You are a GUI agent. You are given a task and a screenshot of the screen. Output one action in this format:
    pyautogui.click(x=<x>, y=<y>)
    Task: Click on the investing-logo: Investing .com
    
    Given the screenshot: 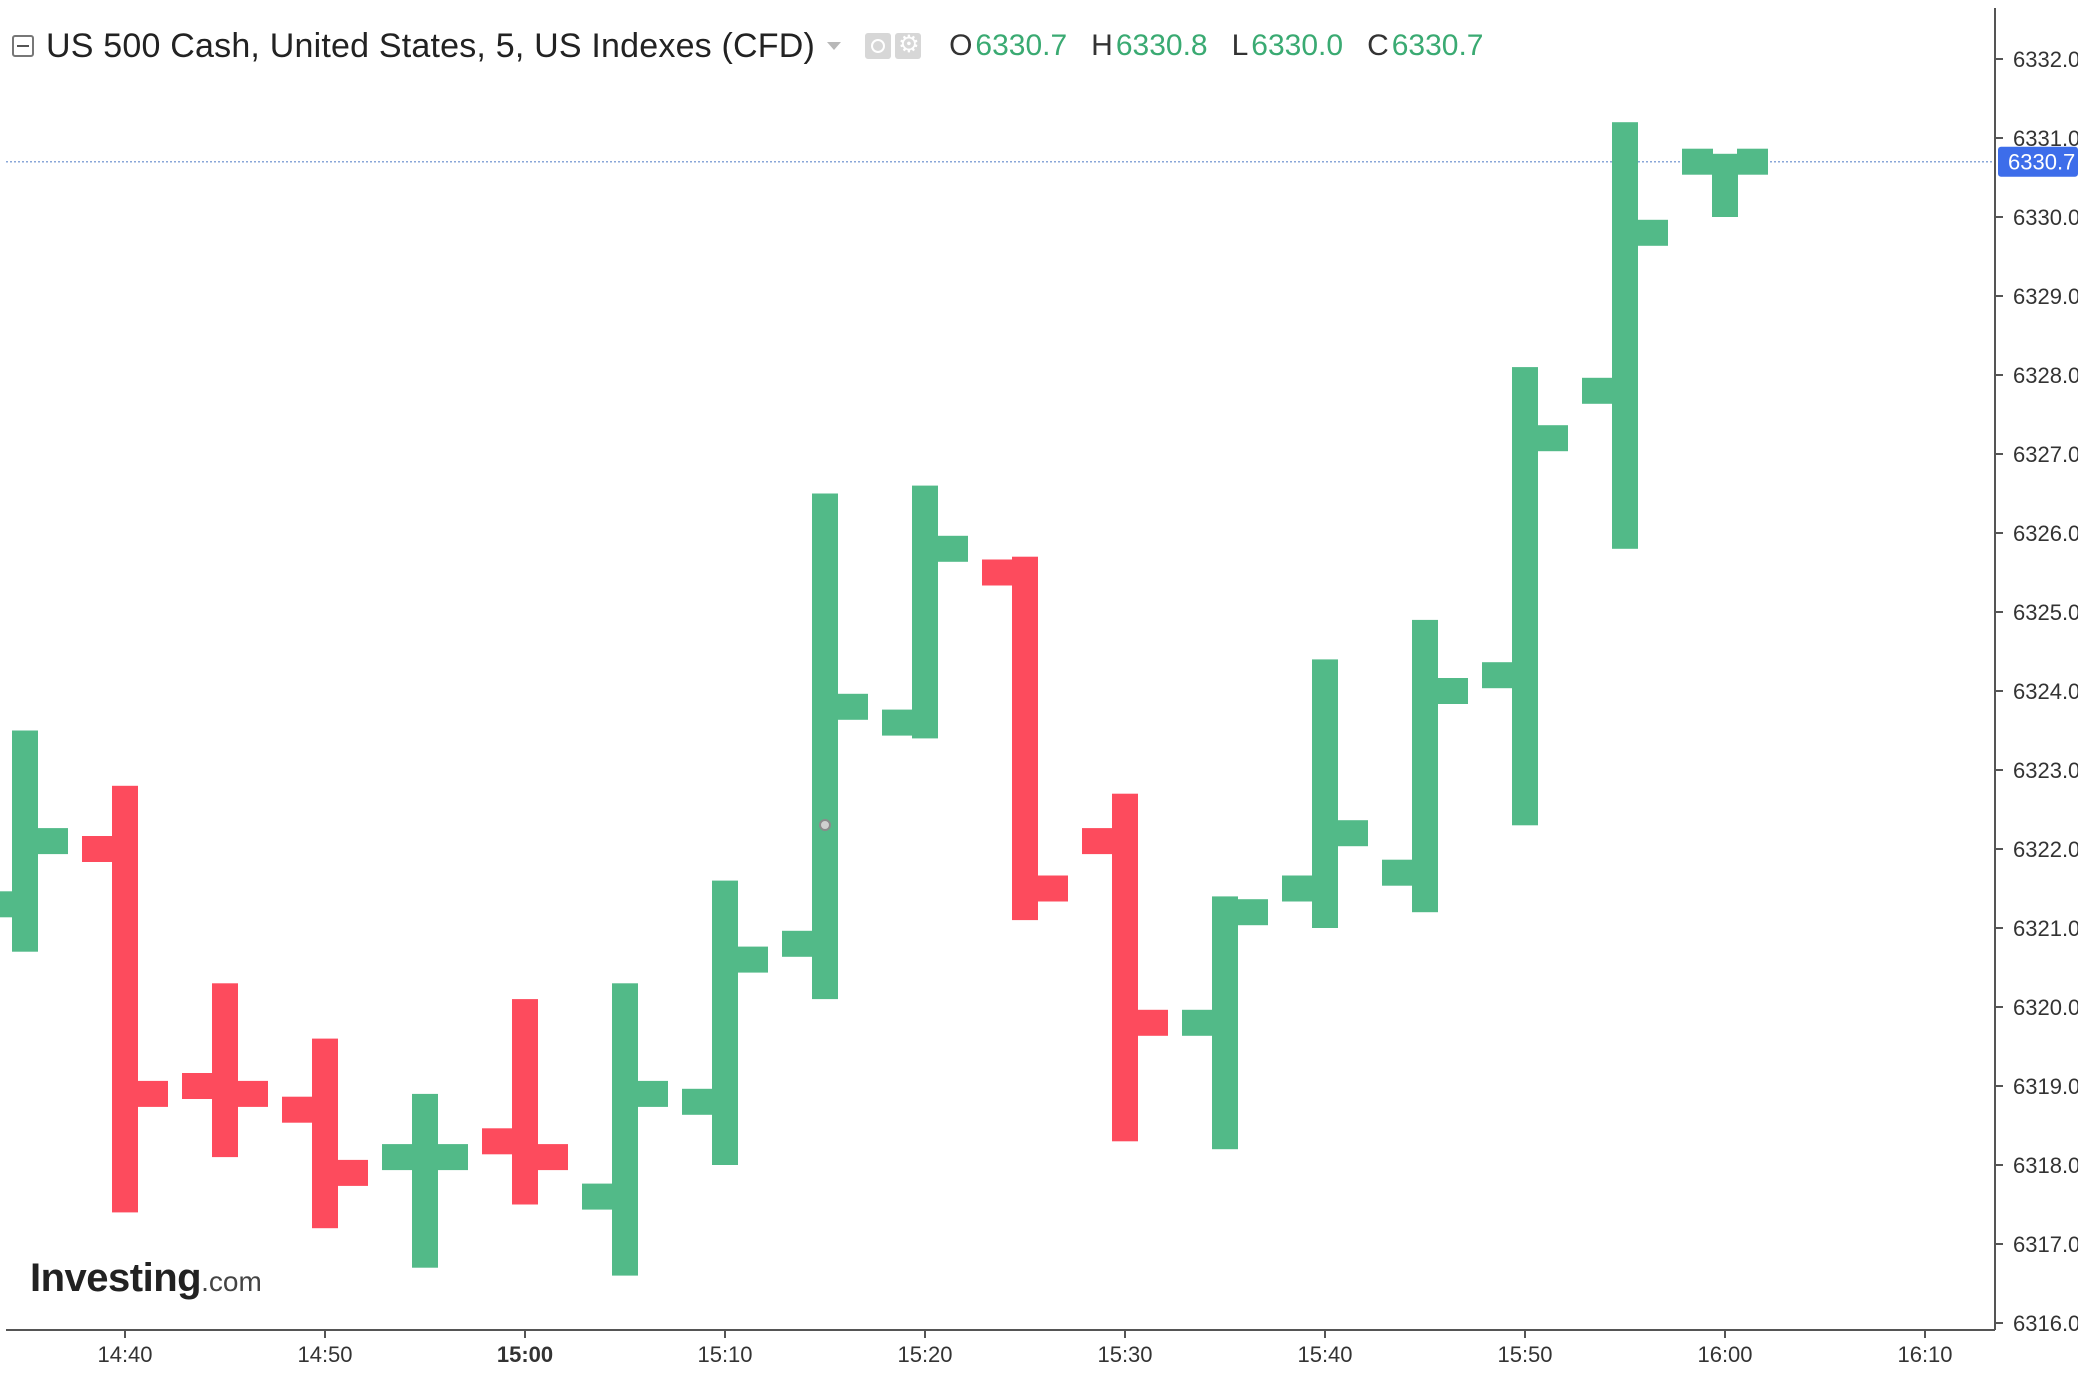 What is the action you would take?
    pyautogui.click(x=146, y=1278)
    